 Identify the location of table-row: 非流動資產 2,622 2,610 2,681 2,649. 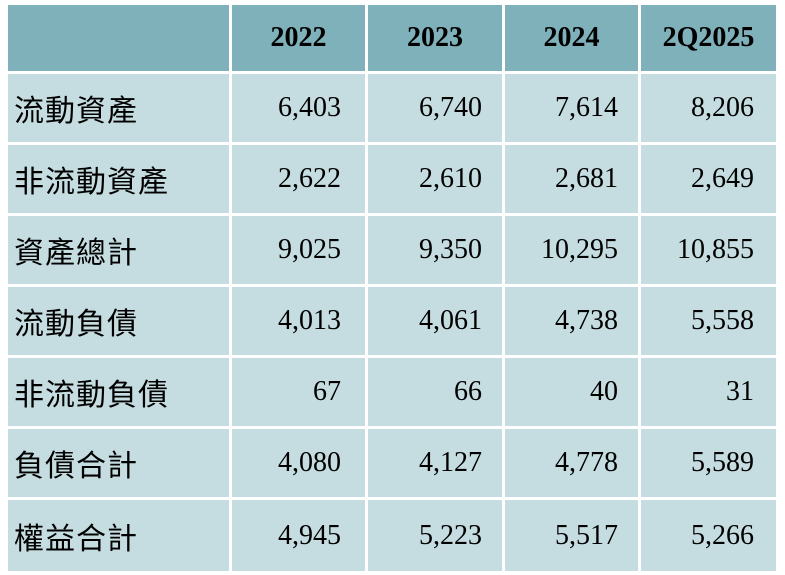
(392, 180).